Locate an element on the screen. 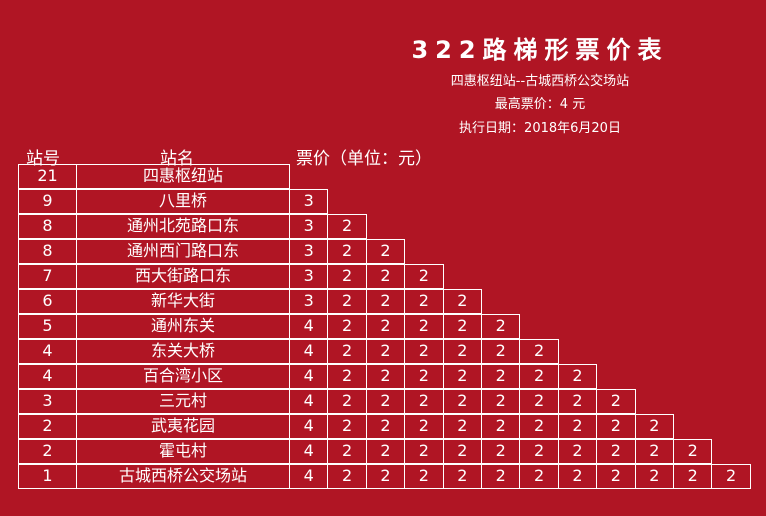  stop-name-cell: 百合湾小区 is located at coordinates (183, 376).